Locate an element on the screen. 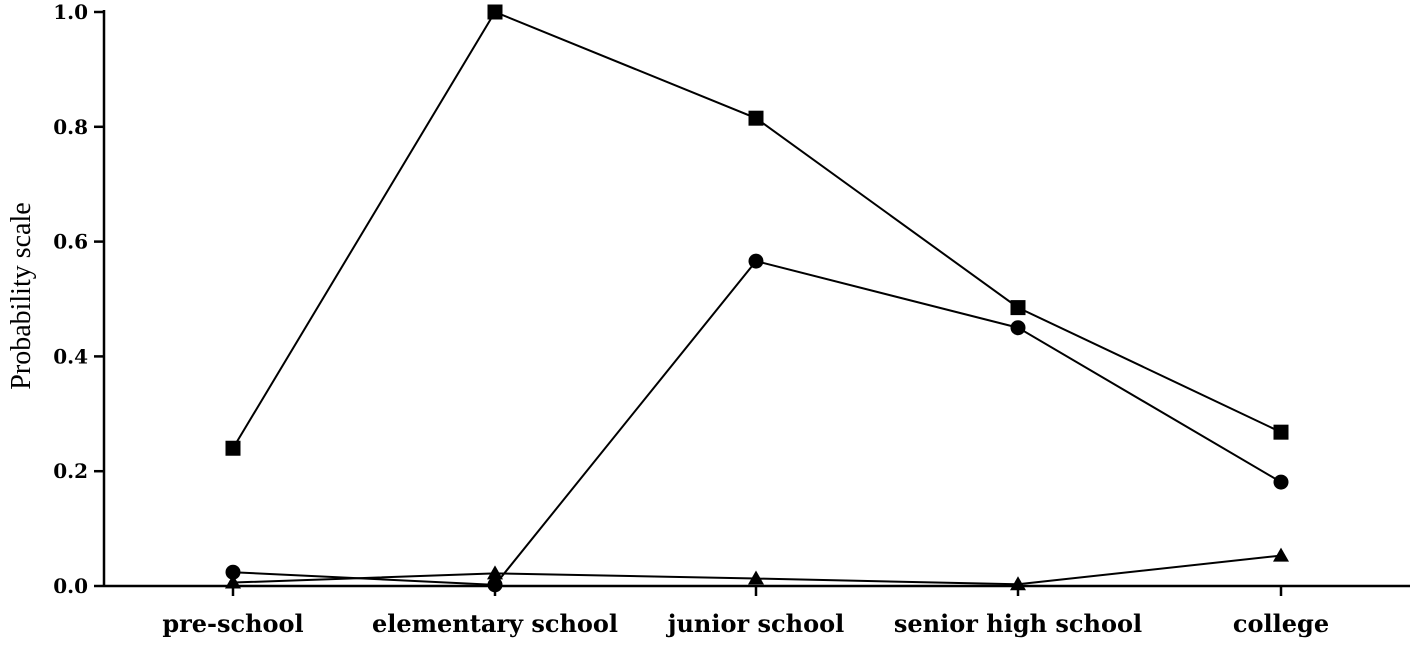 The height and width of the screenshot is (645, 1416). y-tick-label: 0.2 is located at coordinates (70, 471).